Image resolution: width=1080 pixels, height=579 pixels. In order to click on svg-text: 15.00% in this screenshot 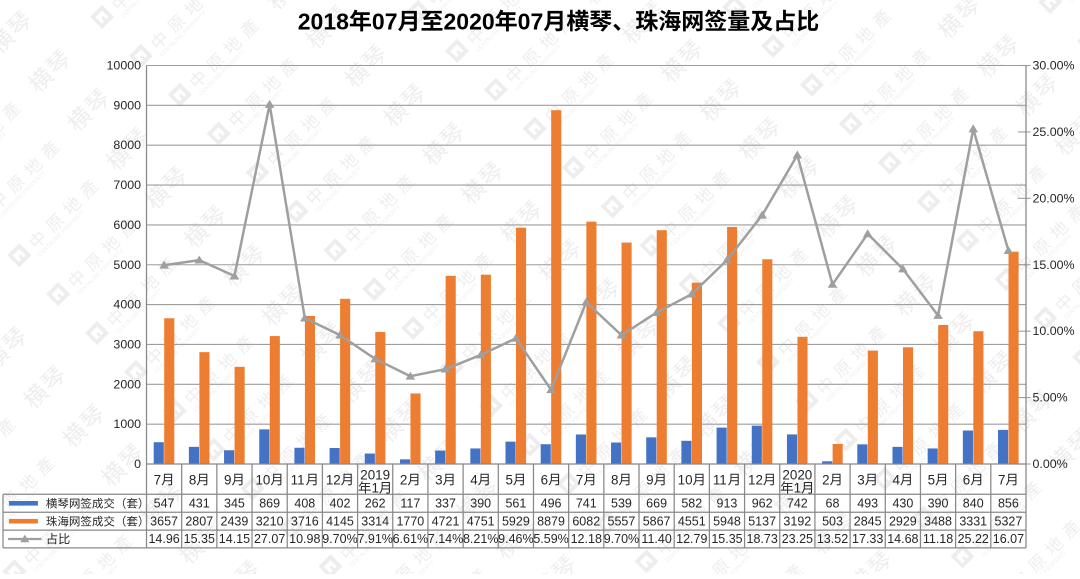, I will do `click(1054, 265)`.